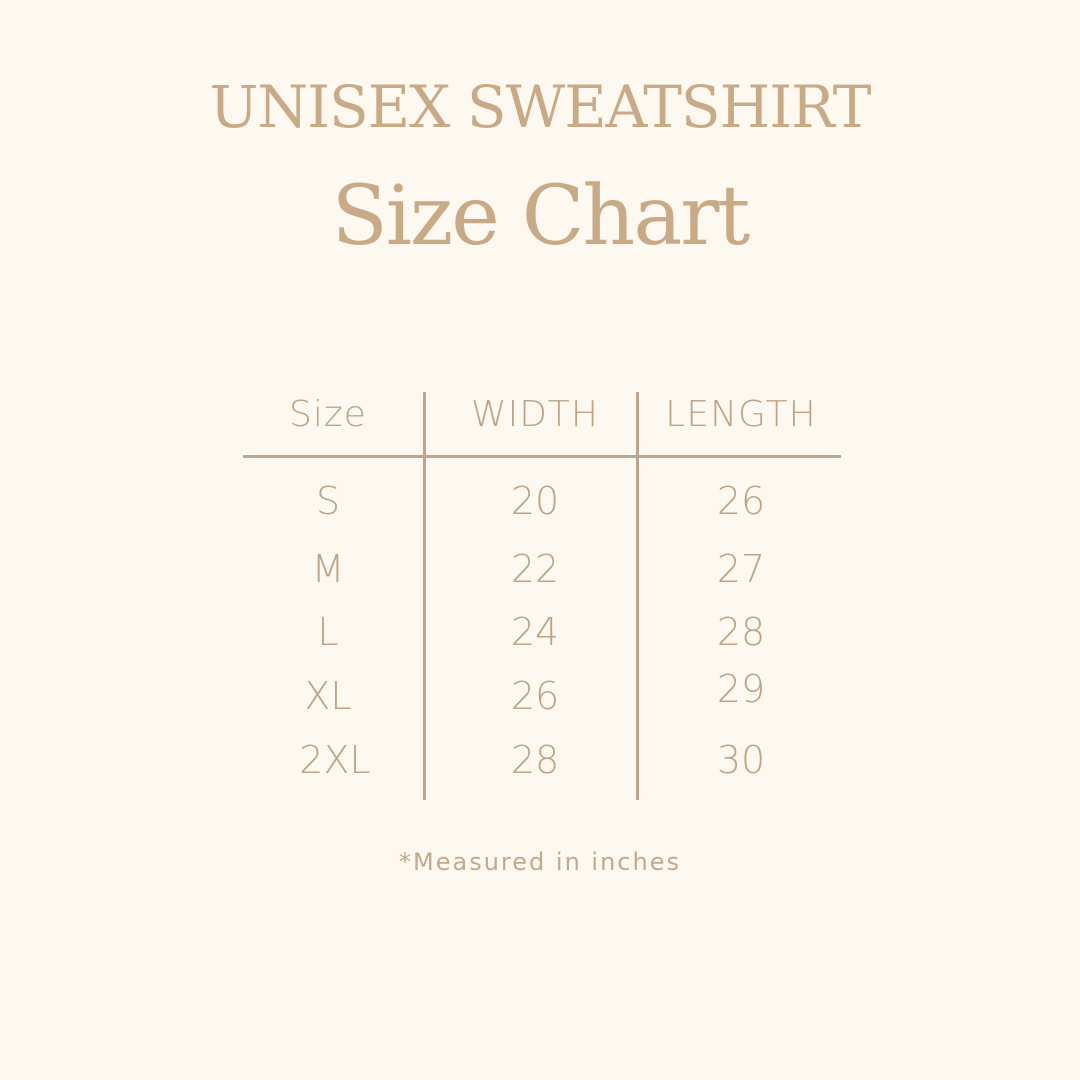 This screenshot has height=1080, width=1080. I want to click on page-subtitle: Size Chart, so click(541, 216).